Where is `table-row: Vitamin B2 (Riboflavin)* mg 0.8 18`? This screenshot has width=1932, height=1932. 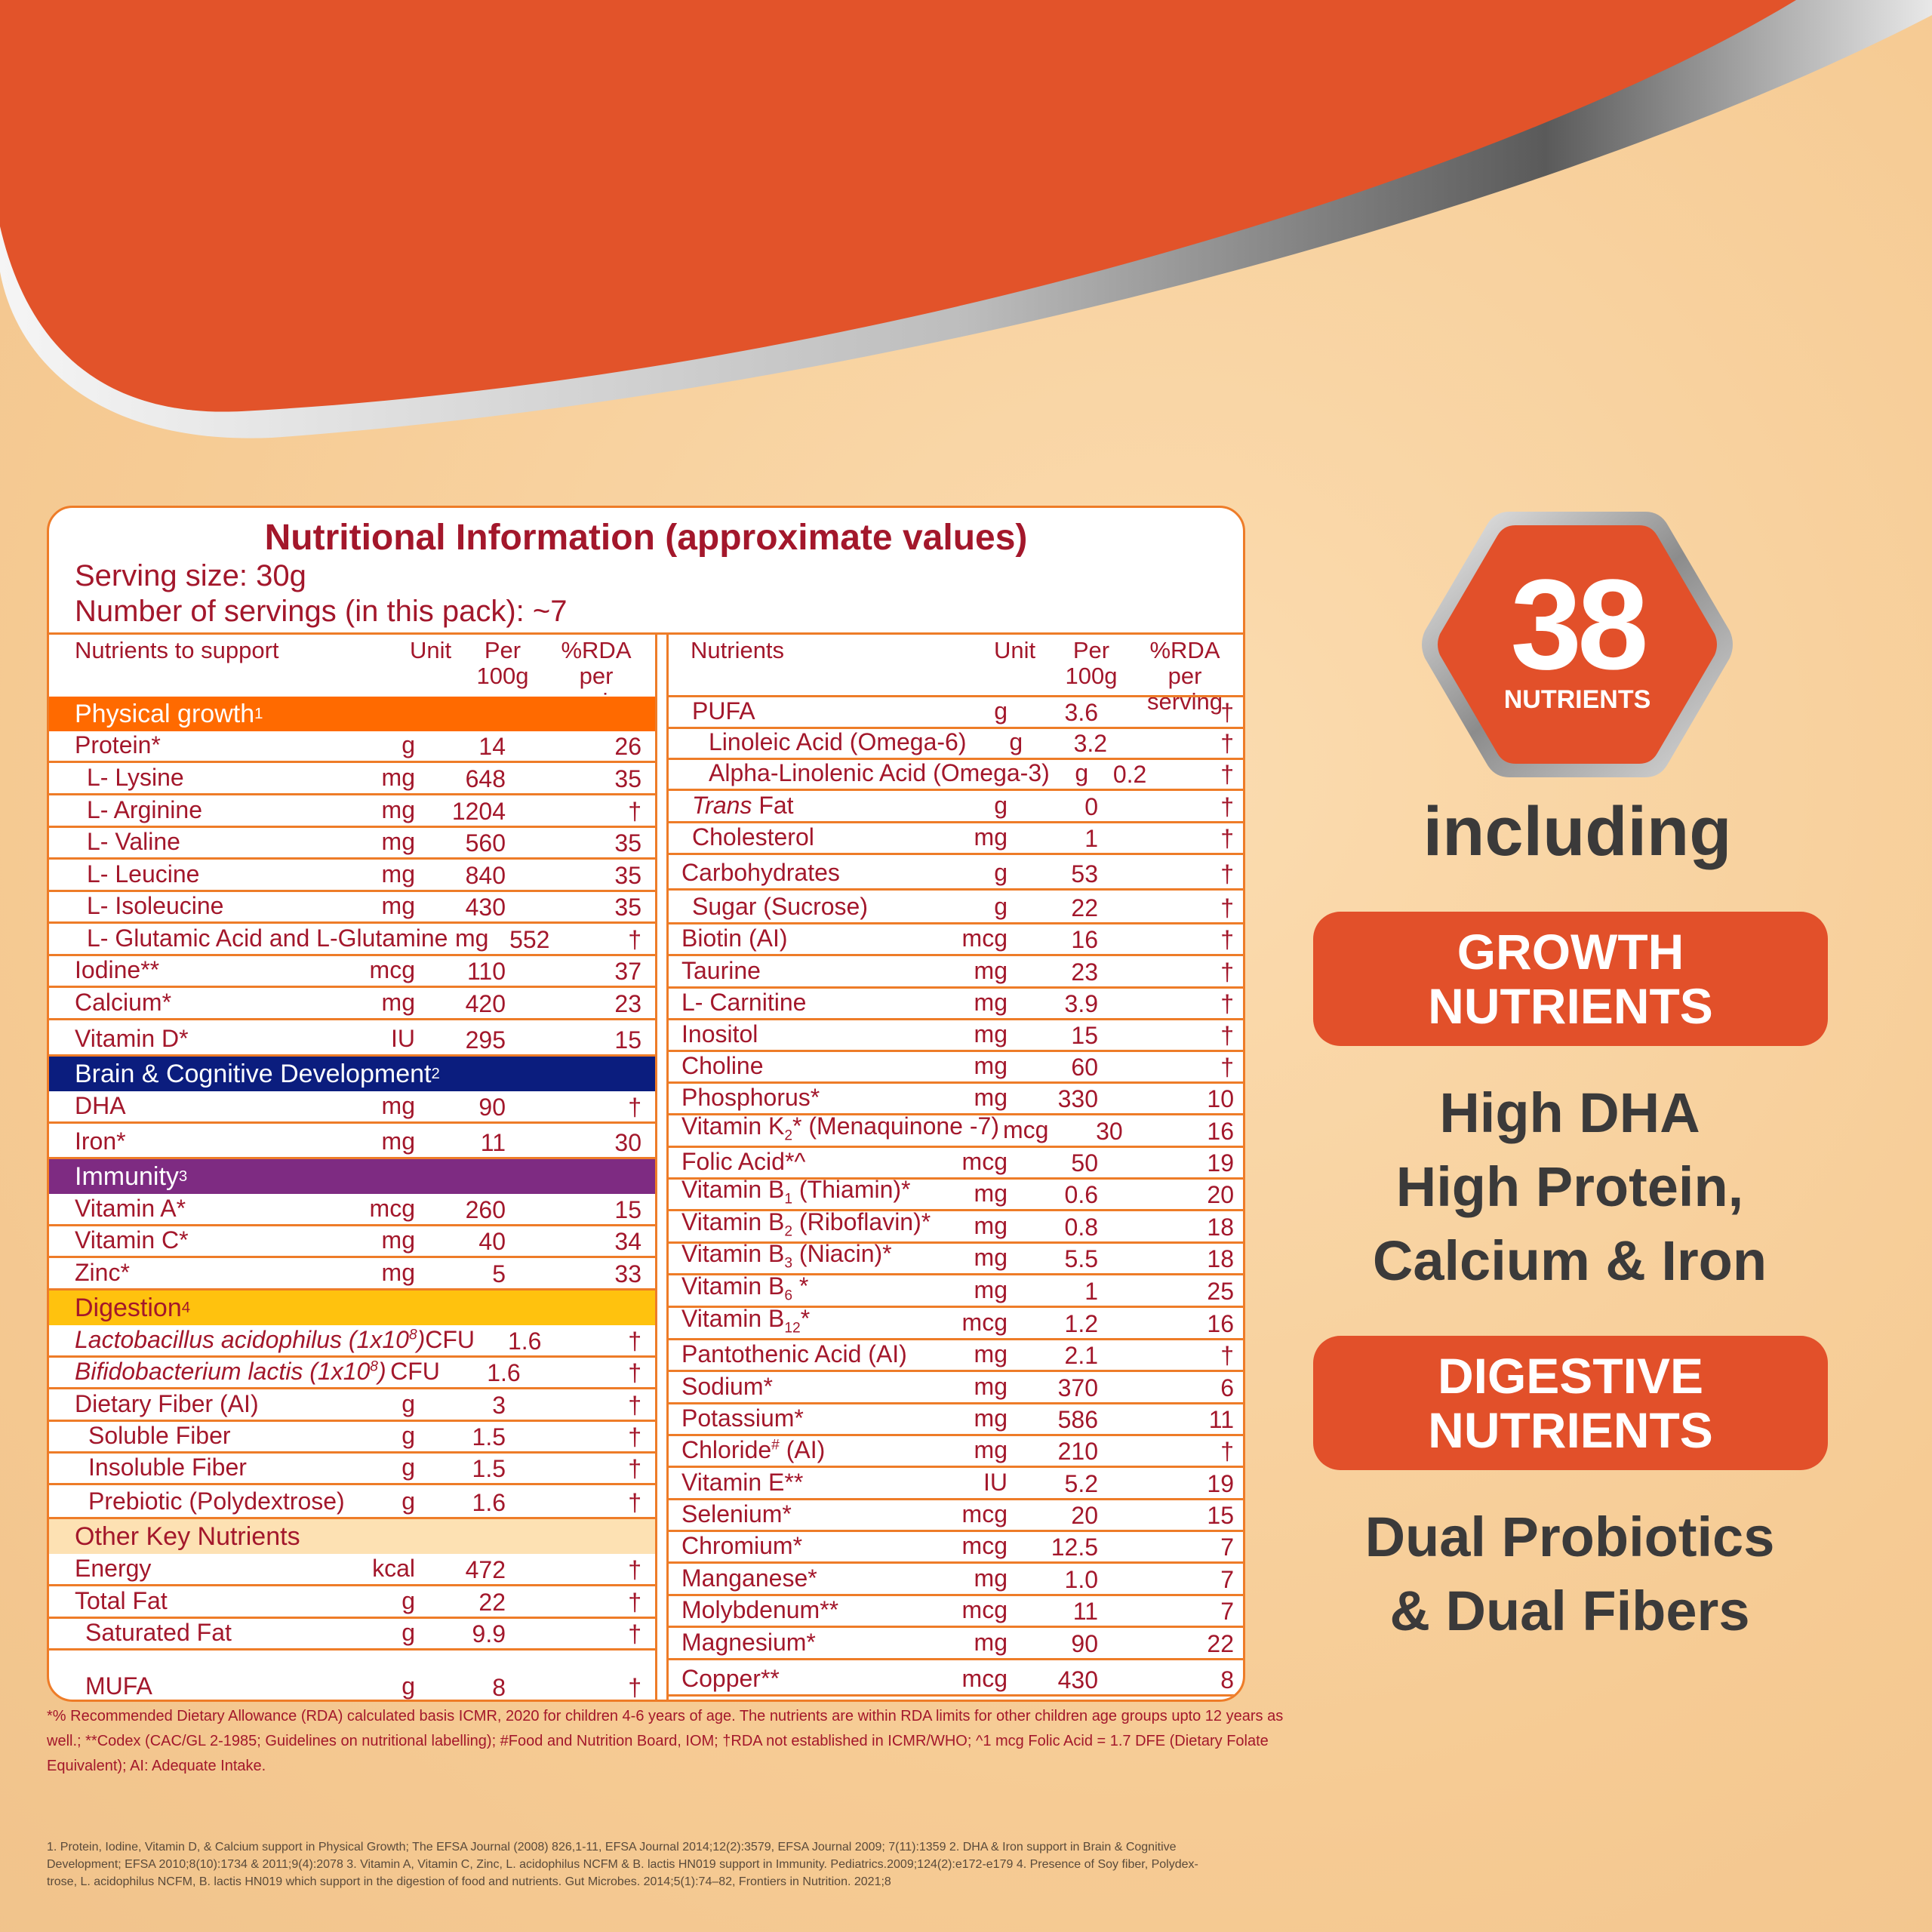
table-row: Vitamin B2 (Riboflavin)* mg 0.8 18 is located at coordinates (954, 1226).